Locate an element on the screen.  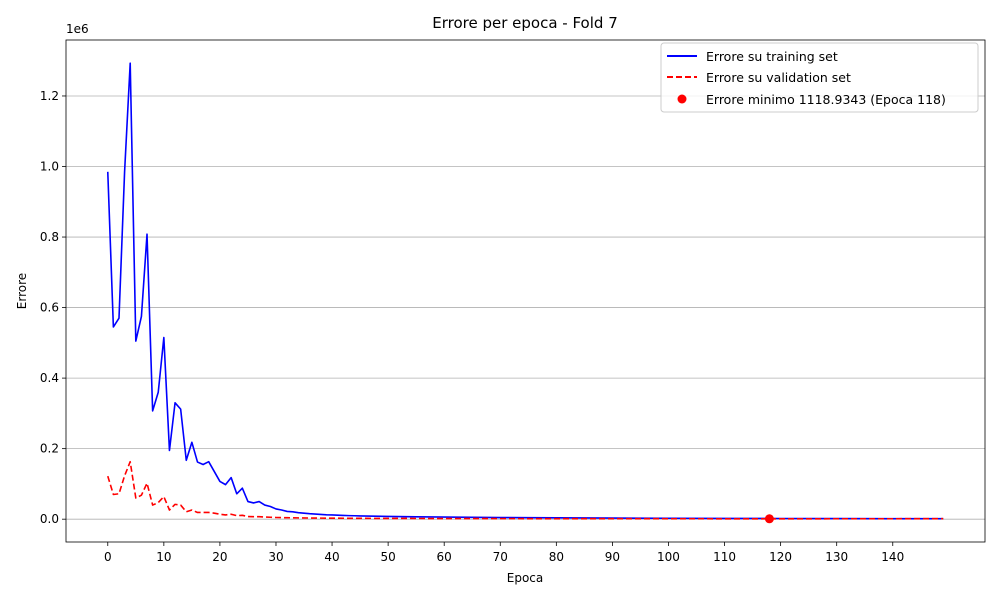
x-tick-label: 130 is located at coordinates (836, 557).